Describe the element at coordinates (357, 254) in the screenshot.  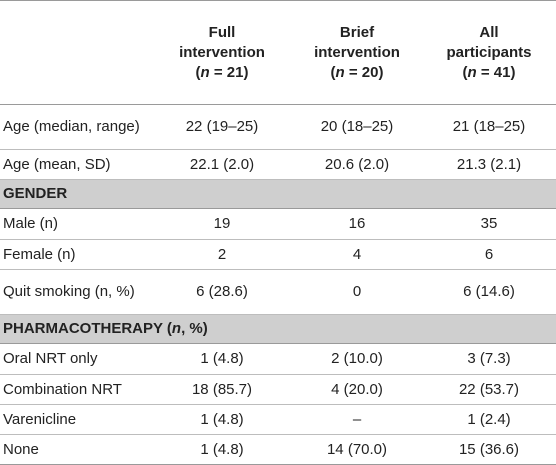
I see `cell-brief: 4` at that location.